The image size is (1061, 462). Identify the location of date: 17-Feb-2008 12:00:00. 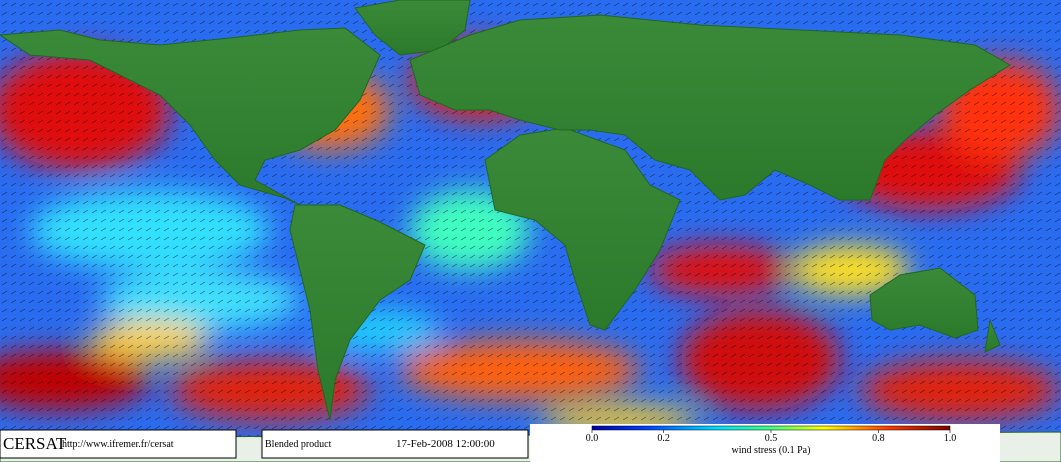
(445, 444).